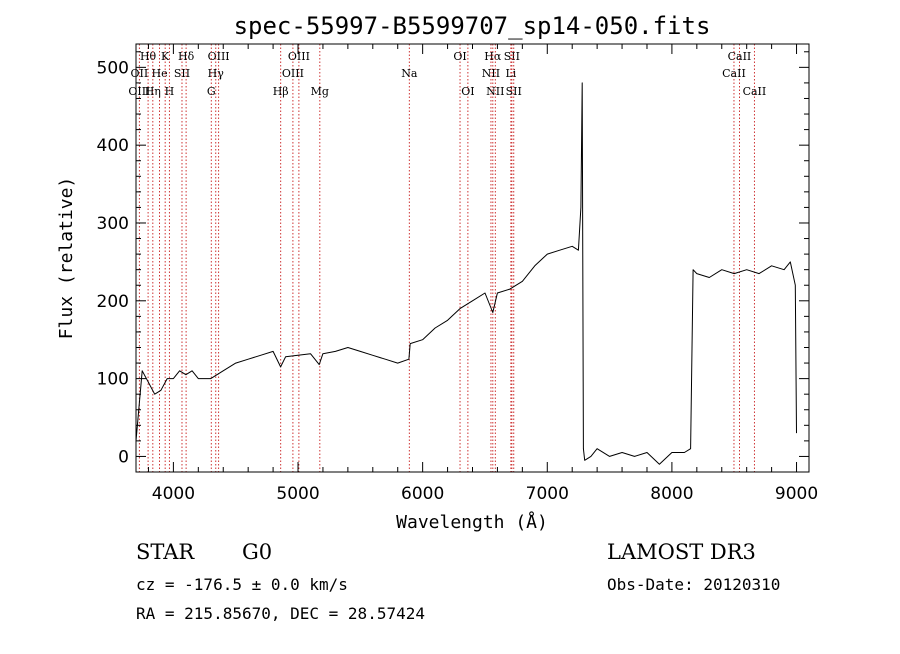  What do you see at coordinates (472, 522) in the screenshot?
I see `x-axis-label: Wavelength (Å)` at bounding box center [472, 522].